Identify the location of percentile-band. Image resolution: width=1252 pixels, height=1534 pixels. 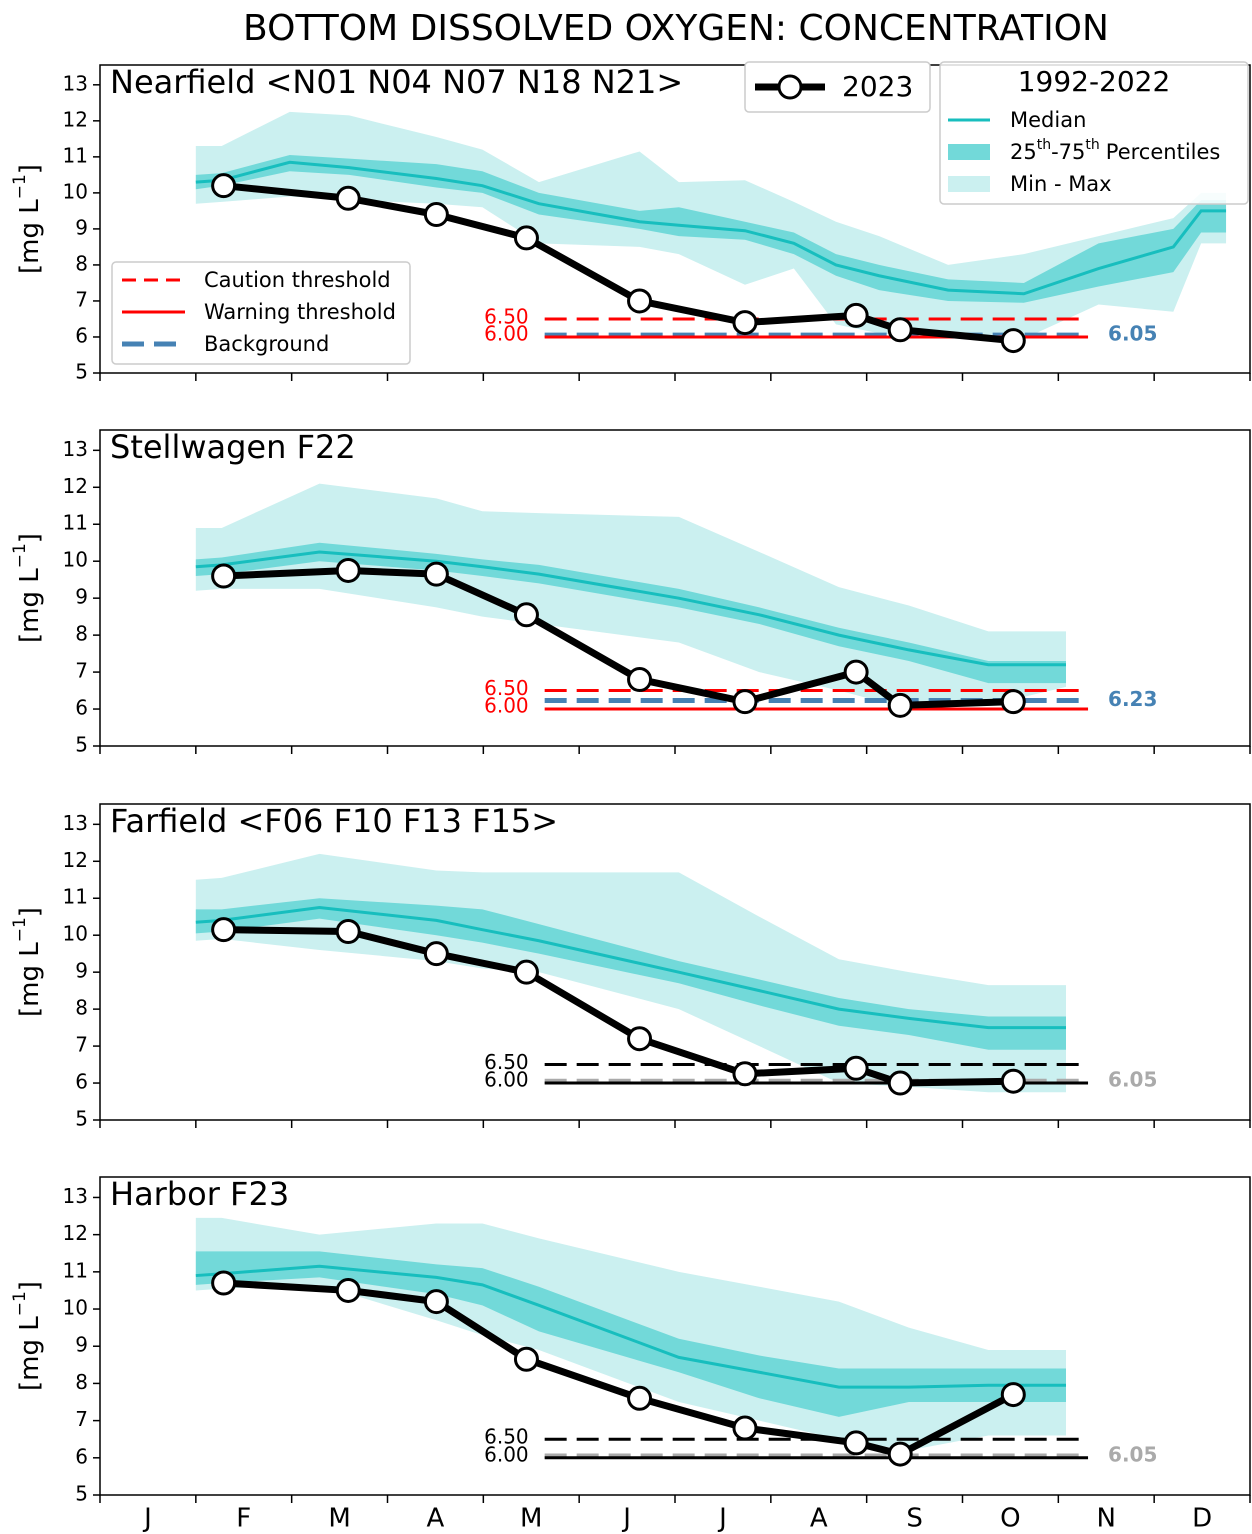
(631, 1334).